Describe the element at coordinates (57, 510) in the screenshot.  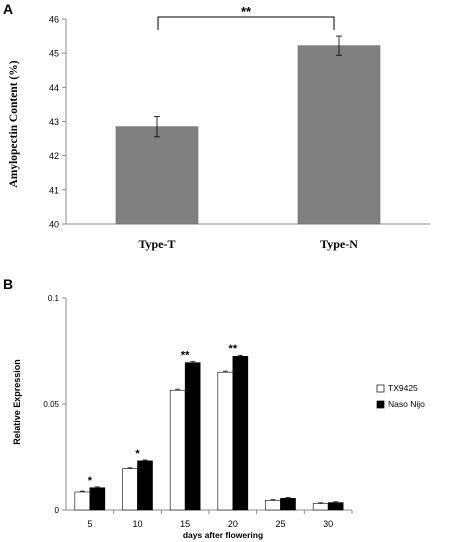
I see `panel-b-y-tick-label: 0` at that location.